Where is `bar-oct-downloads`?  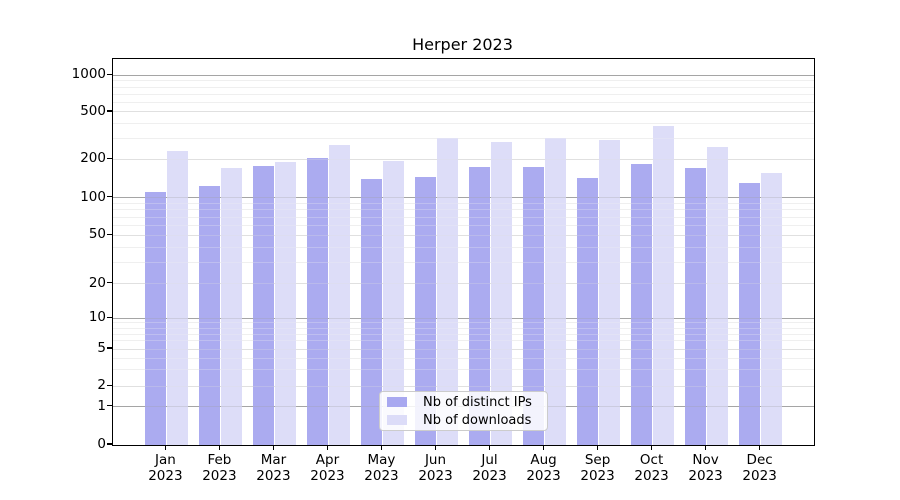 bar-oct-downloads is located at coordinates (663, 285).